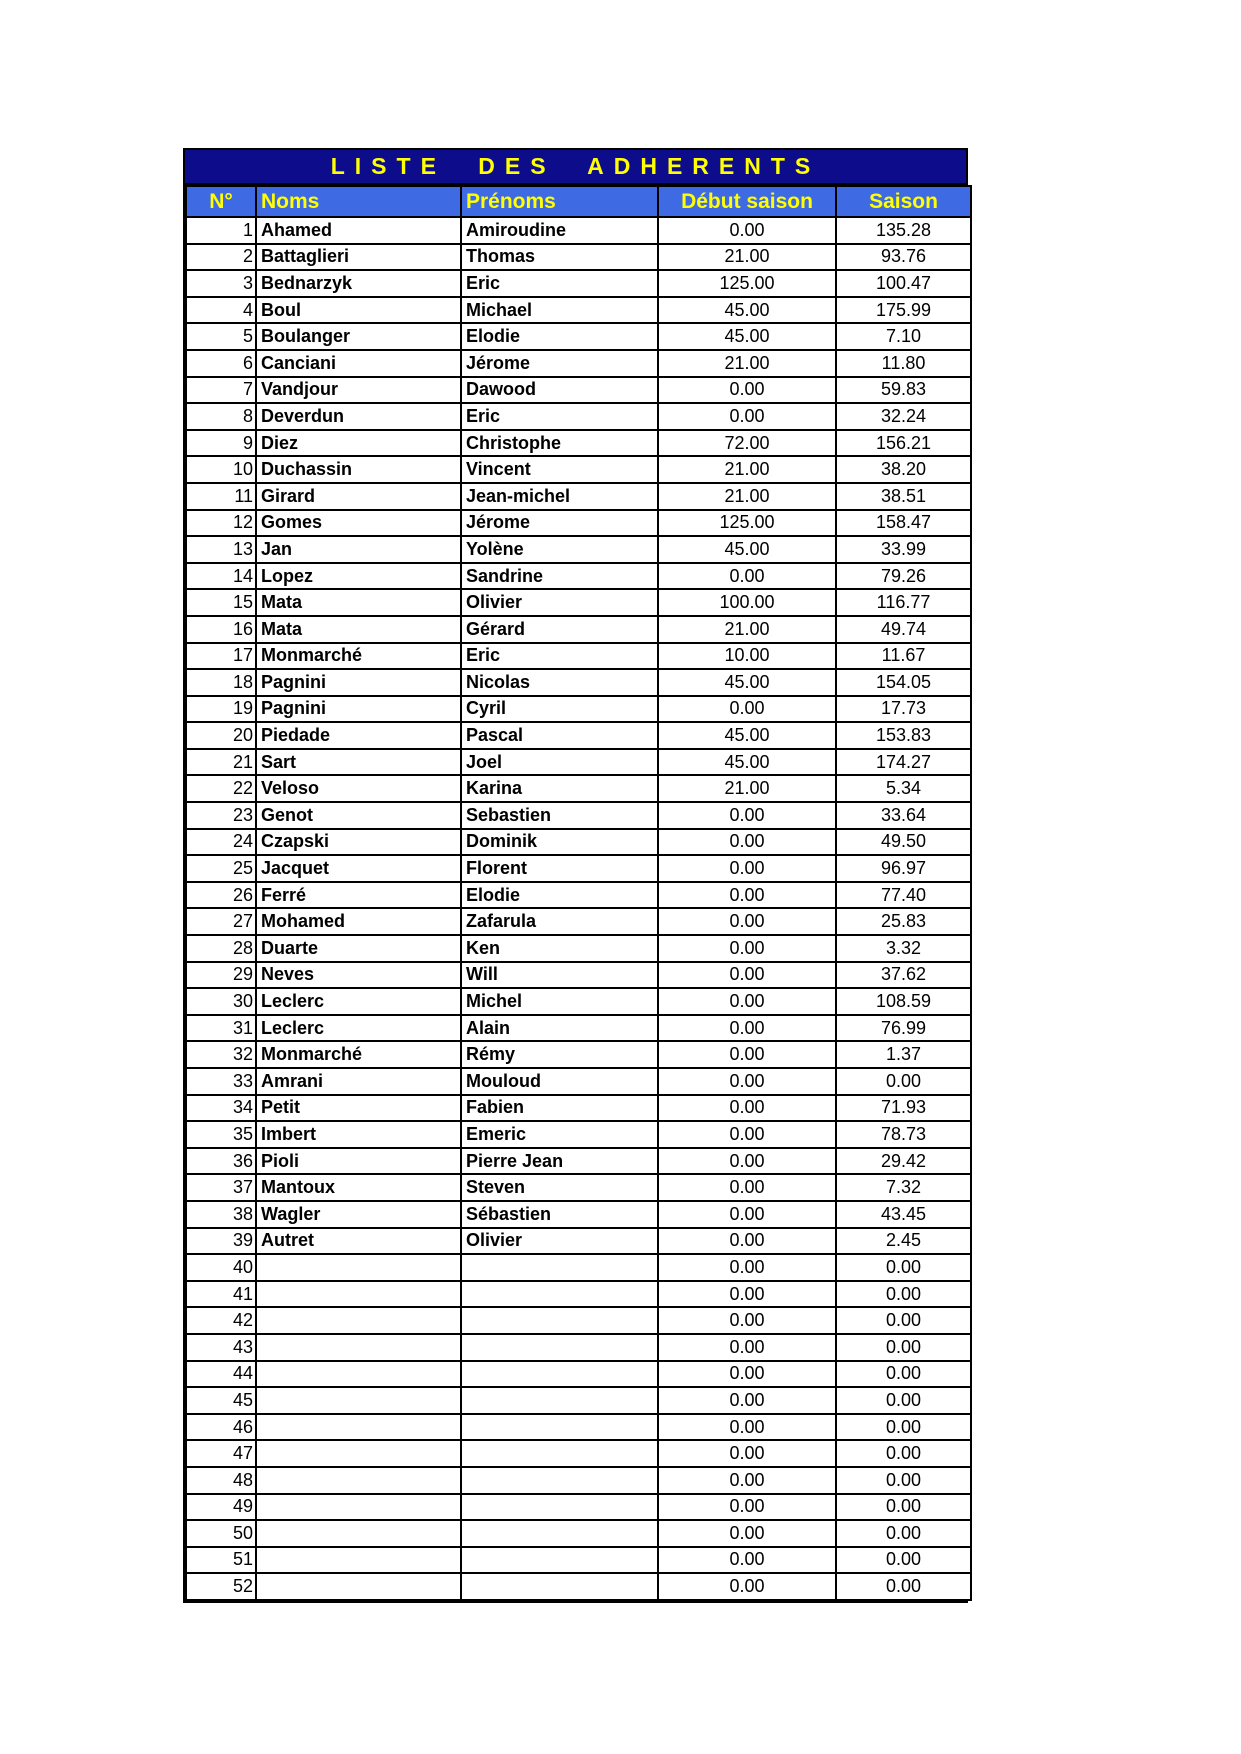 The height and width of the screenshot is (1754, 1241). Describe the element at coordinates (578, 230) in the screenshot. I see `table-row: 1 Ahamed Amiroudine 0.00 135.28` at that location.